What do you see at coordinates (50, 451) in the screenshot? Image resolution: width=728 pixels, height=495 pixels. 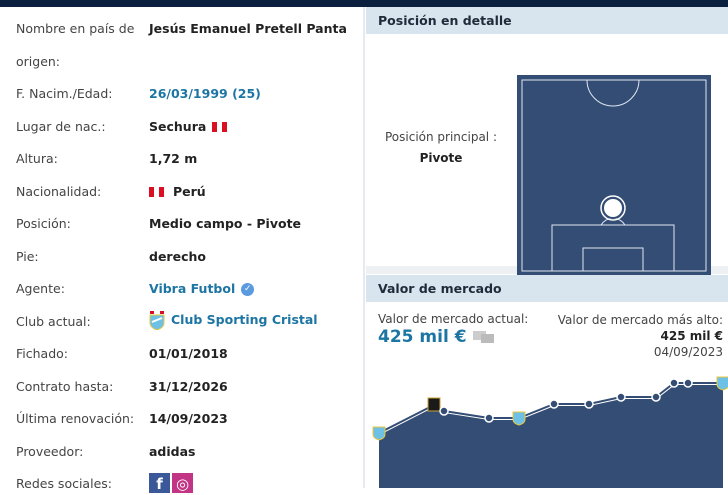 I see `label: Proveedor:` at bounding box center [50, 451].